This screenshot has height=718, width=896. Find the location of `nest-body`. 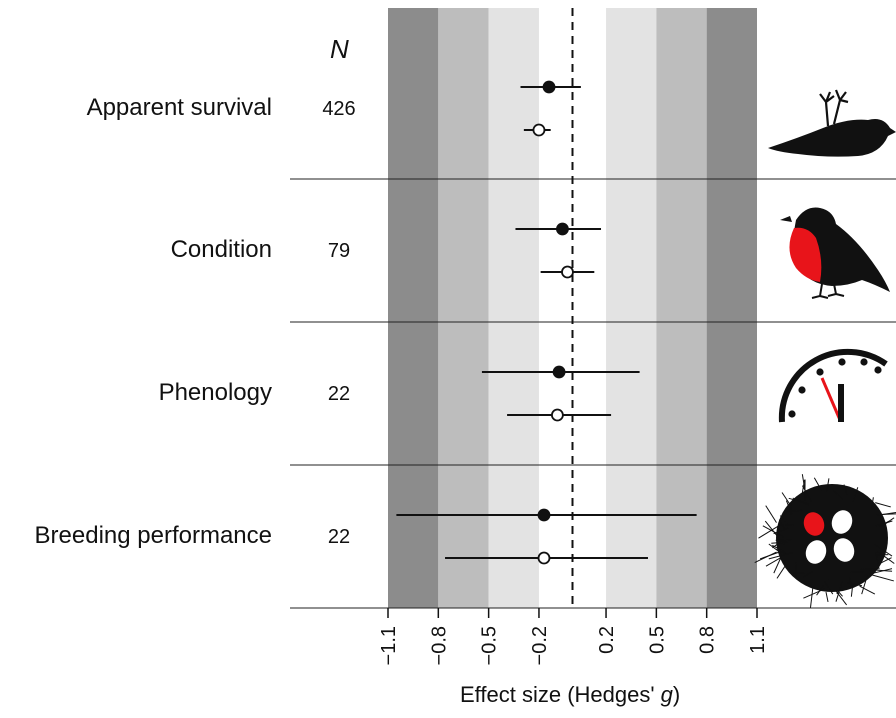

nest-body is located at coordinates (832, 538).